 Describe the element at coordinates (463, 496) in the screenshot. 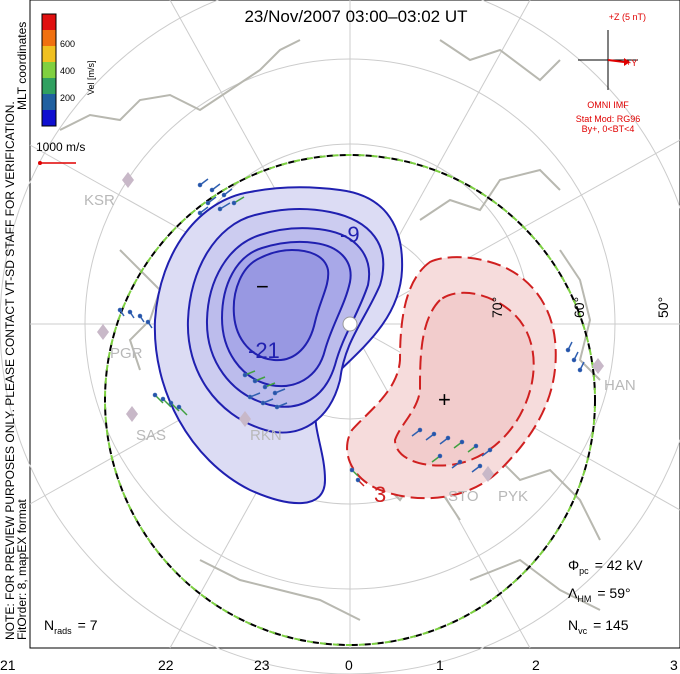

I see `station-sto: STO` at that location.